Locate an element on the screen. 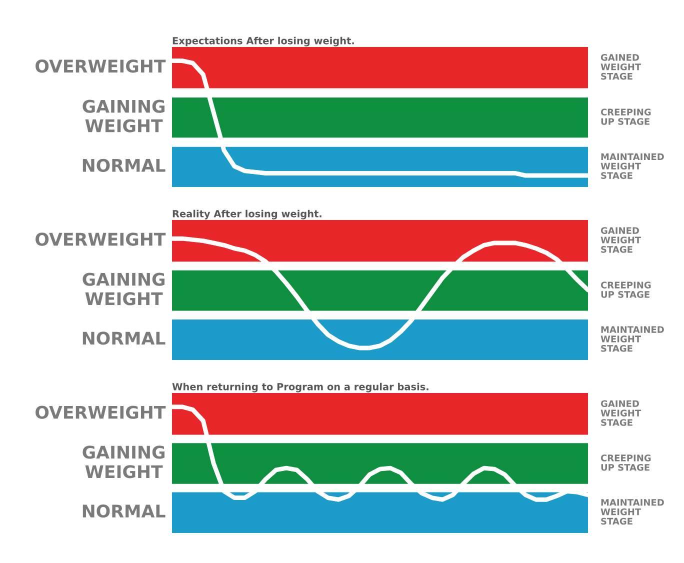 This screenshot has height=563, width=684. chart-title: Expectations After losing weight. is located at coordinates (263, 41).